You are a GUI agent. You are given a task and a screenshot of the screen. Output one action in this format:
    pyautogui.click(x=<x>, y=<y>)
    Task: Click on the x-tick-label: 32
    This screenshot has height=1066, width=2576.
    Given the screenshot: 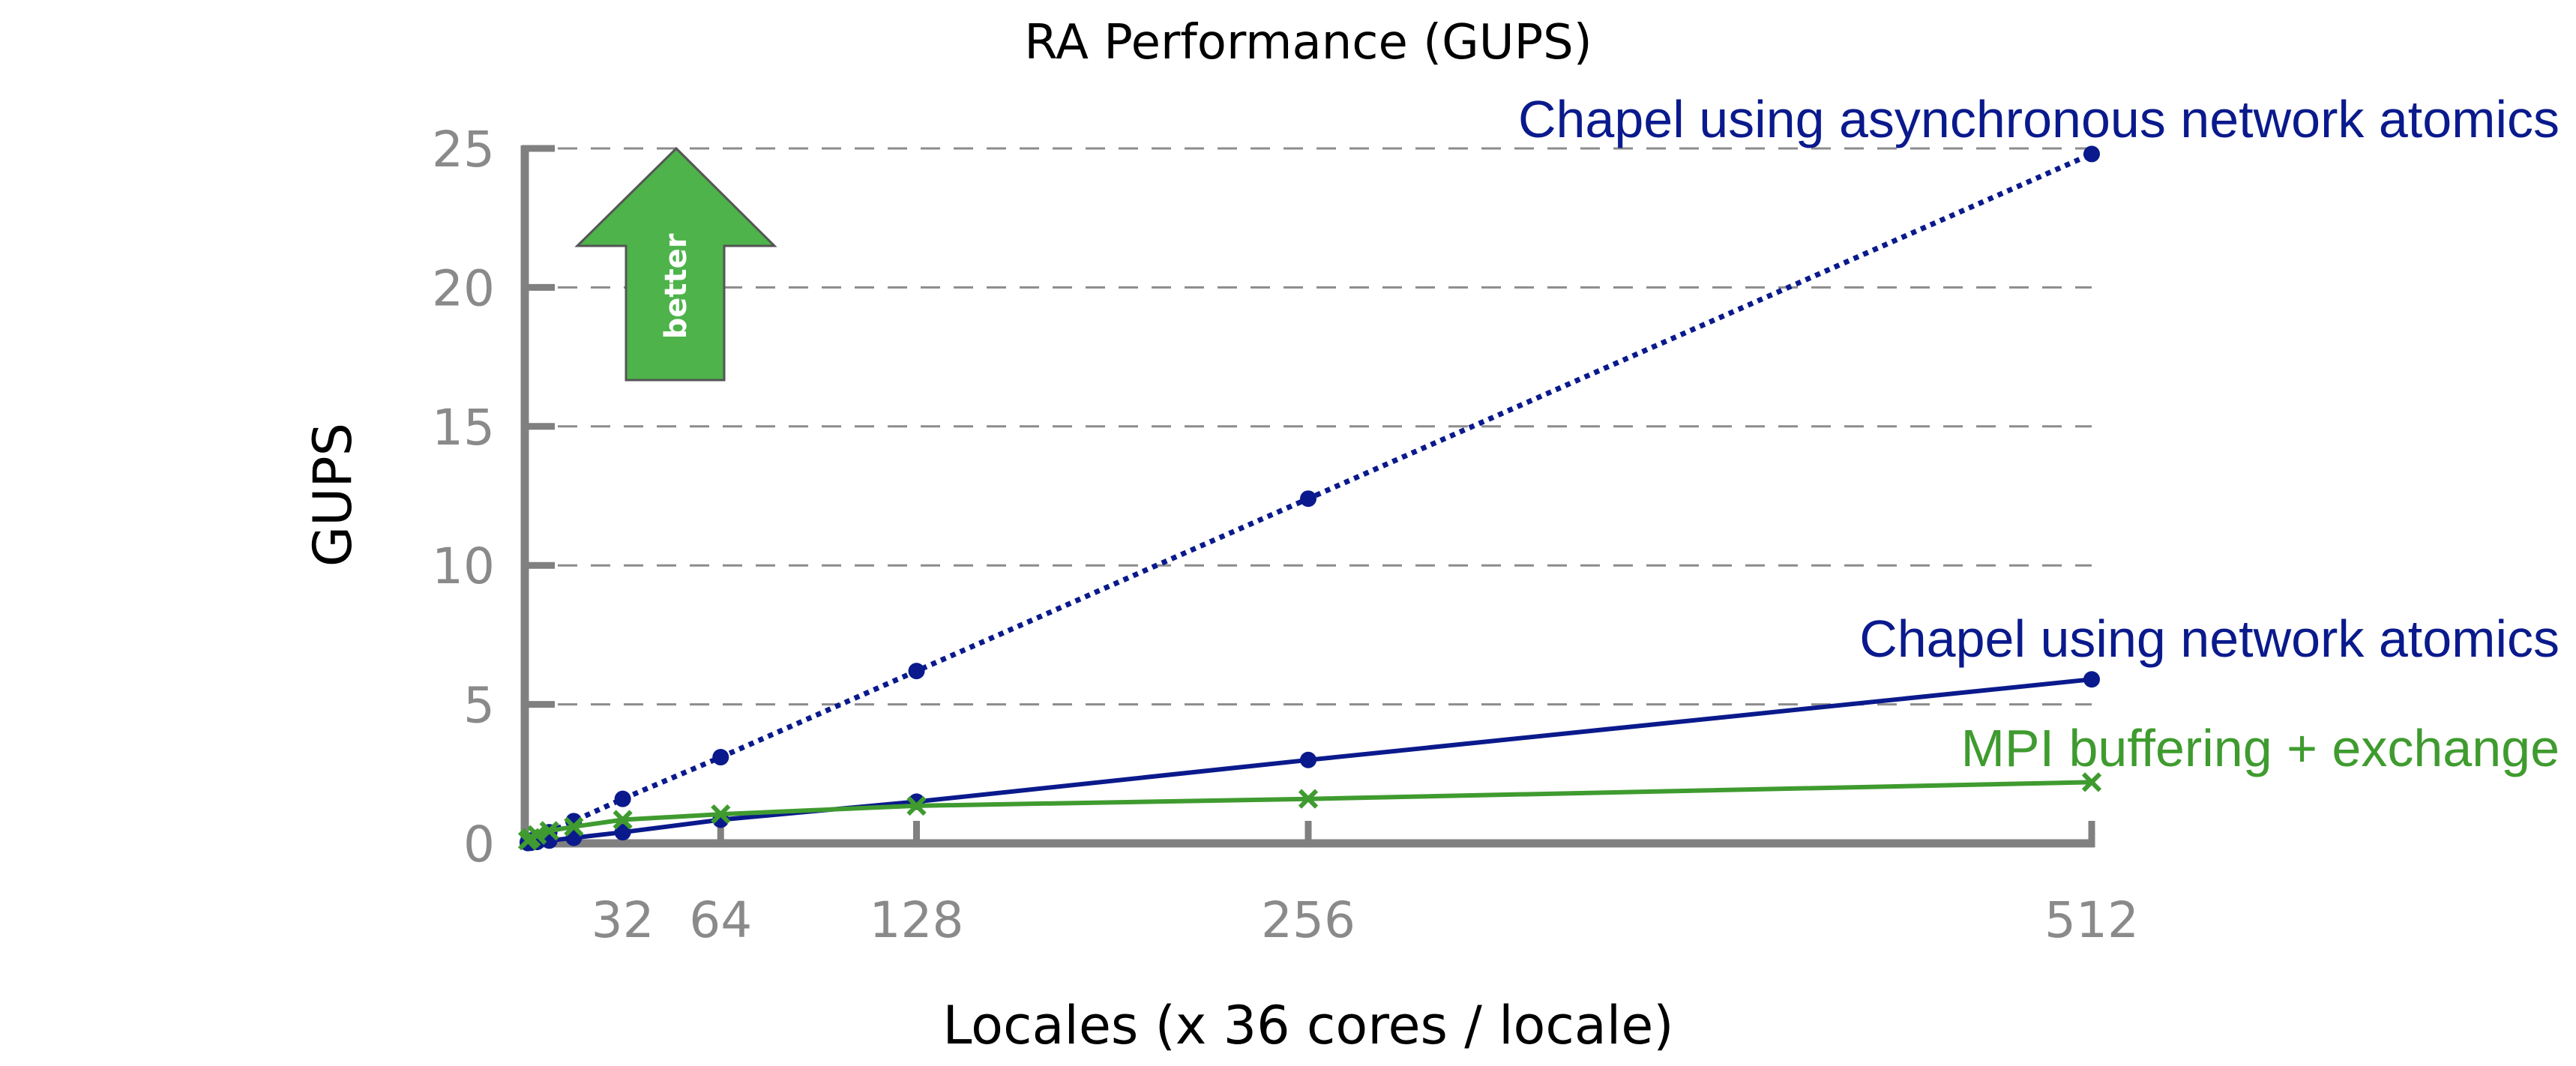 What is the action you would take?
    pyautogui.click(x=623, y=920)
    